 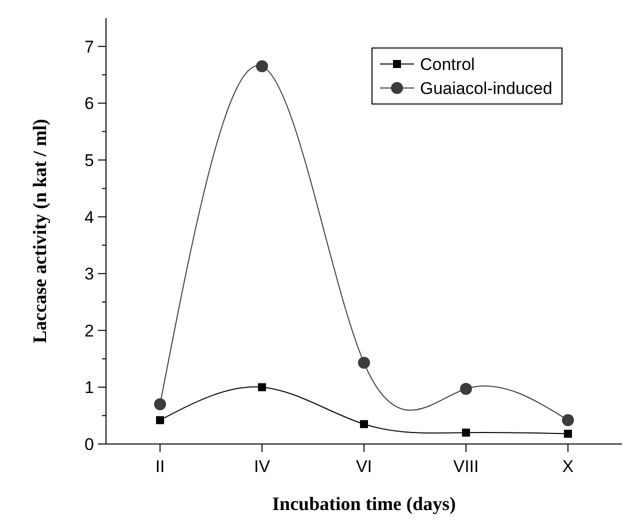 What do you see at coordinates (89, 388) in the screenshot?
I see `y-tick-label: 1` at bounding box center [89, 388].